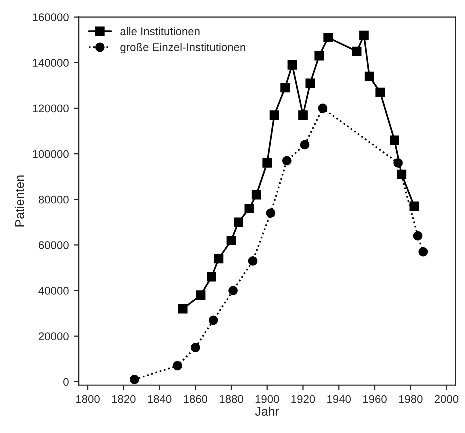 The image size is (465, 433). What do you see at coordinates (19, 201) in the screenshot?
I see `y-axis-title: Patienten` at bounding box center [19, 201].